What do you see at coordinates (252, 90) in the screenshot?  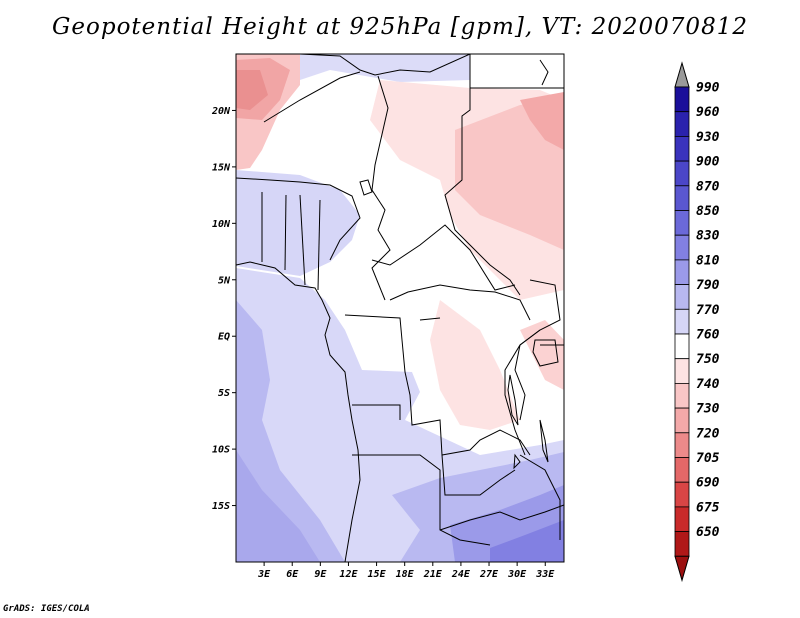 I see `shade-720-nw` at bounding box center [252, 90].